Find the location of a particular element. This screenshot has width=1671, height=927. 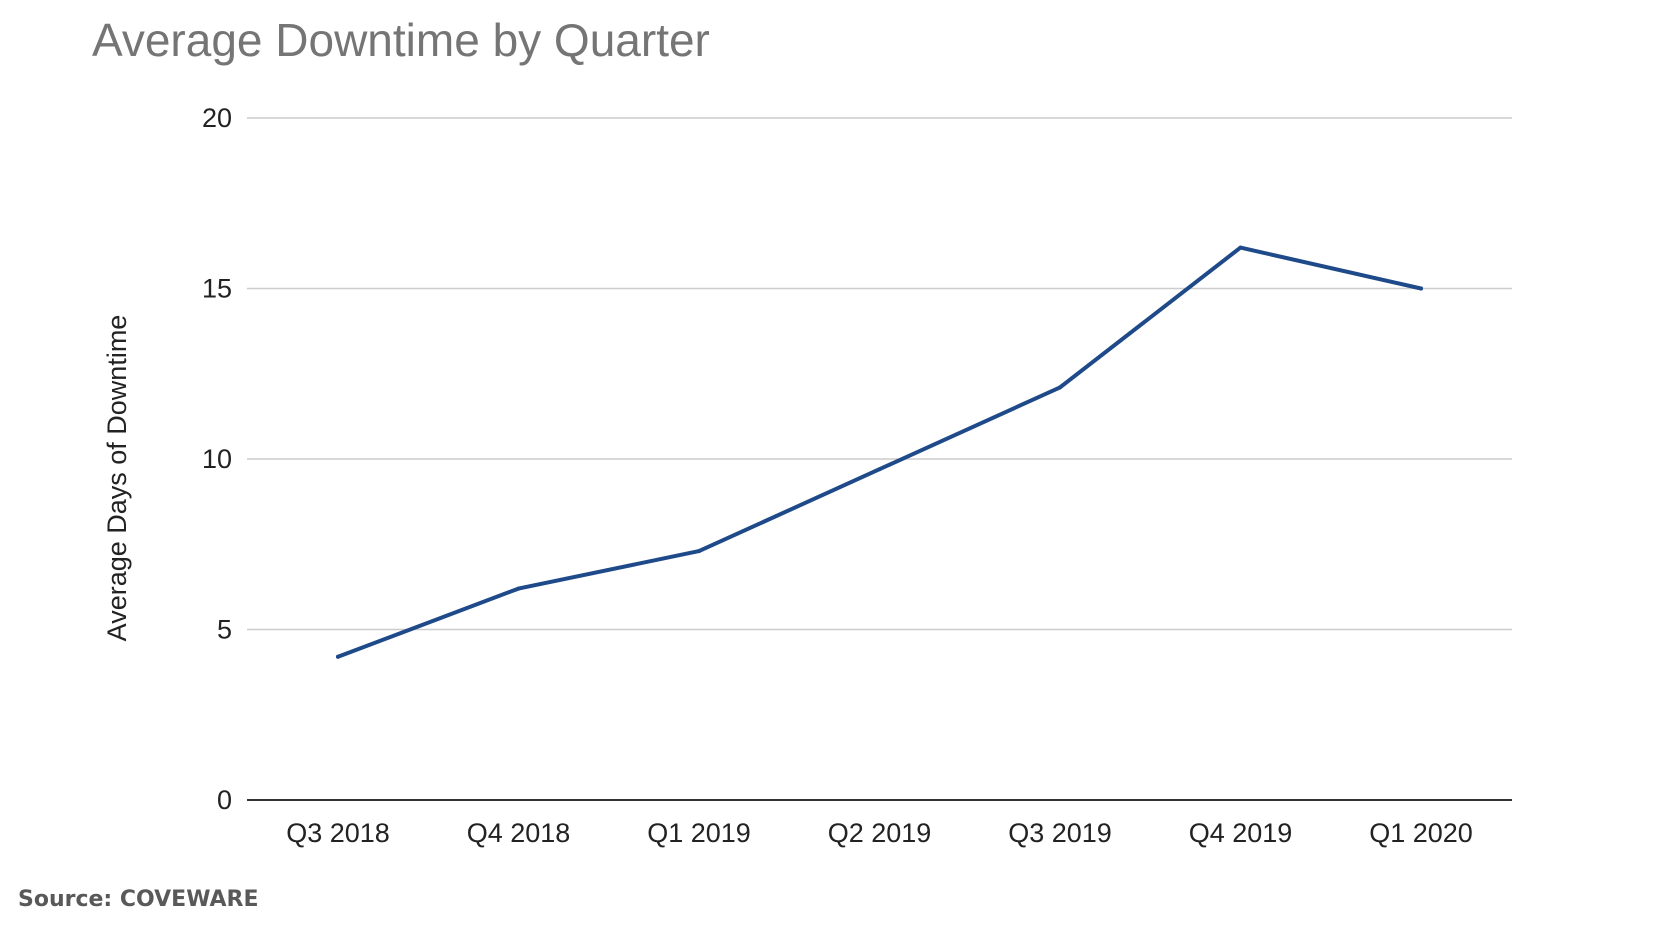

data-point-q2-2019 is located at coordinates (879, 469).